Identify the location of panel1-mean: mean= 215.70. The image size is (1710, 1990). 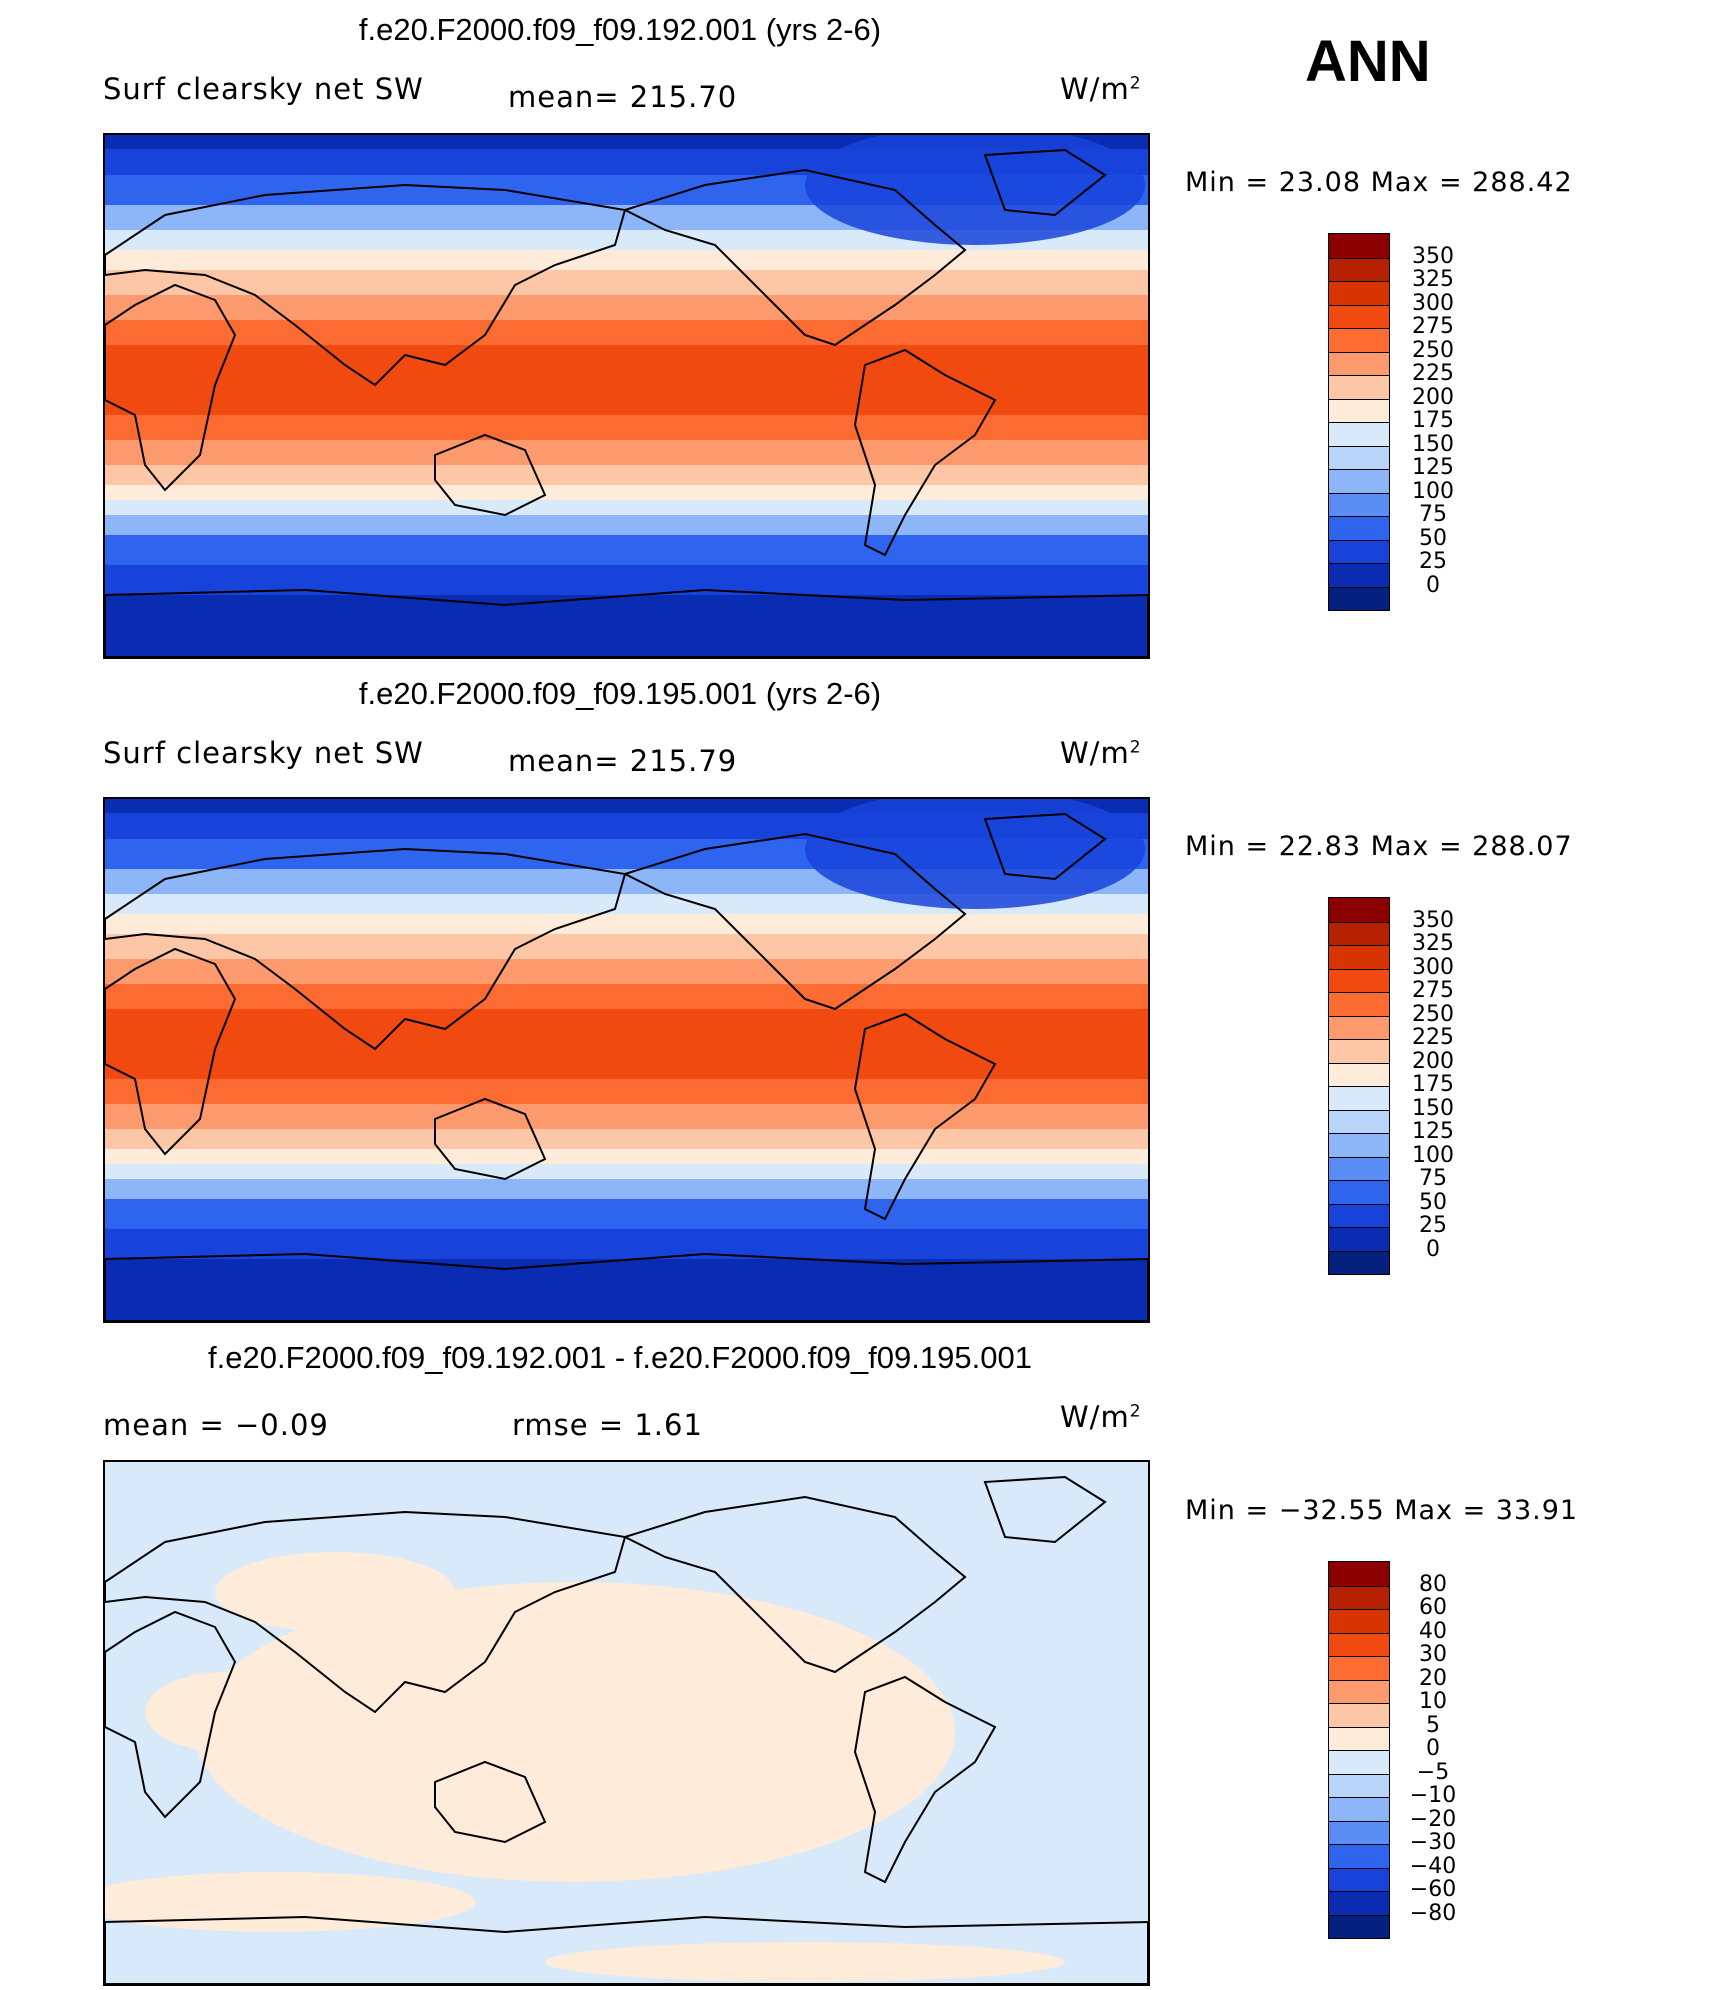
(623, 97).